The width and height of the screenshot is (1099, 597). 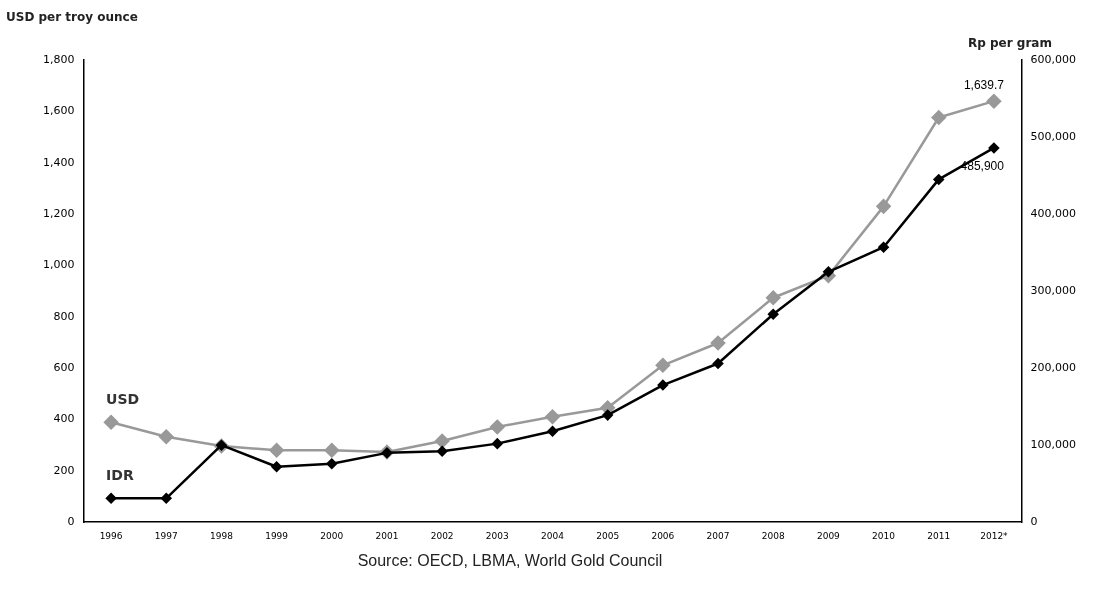 What do you see at coordinates (277, 535) in the screenshot?
I see `x-tick-label: 1999` at bounding box center [277, 535].